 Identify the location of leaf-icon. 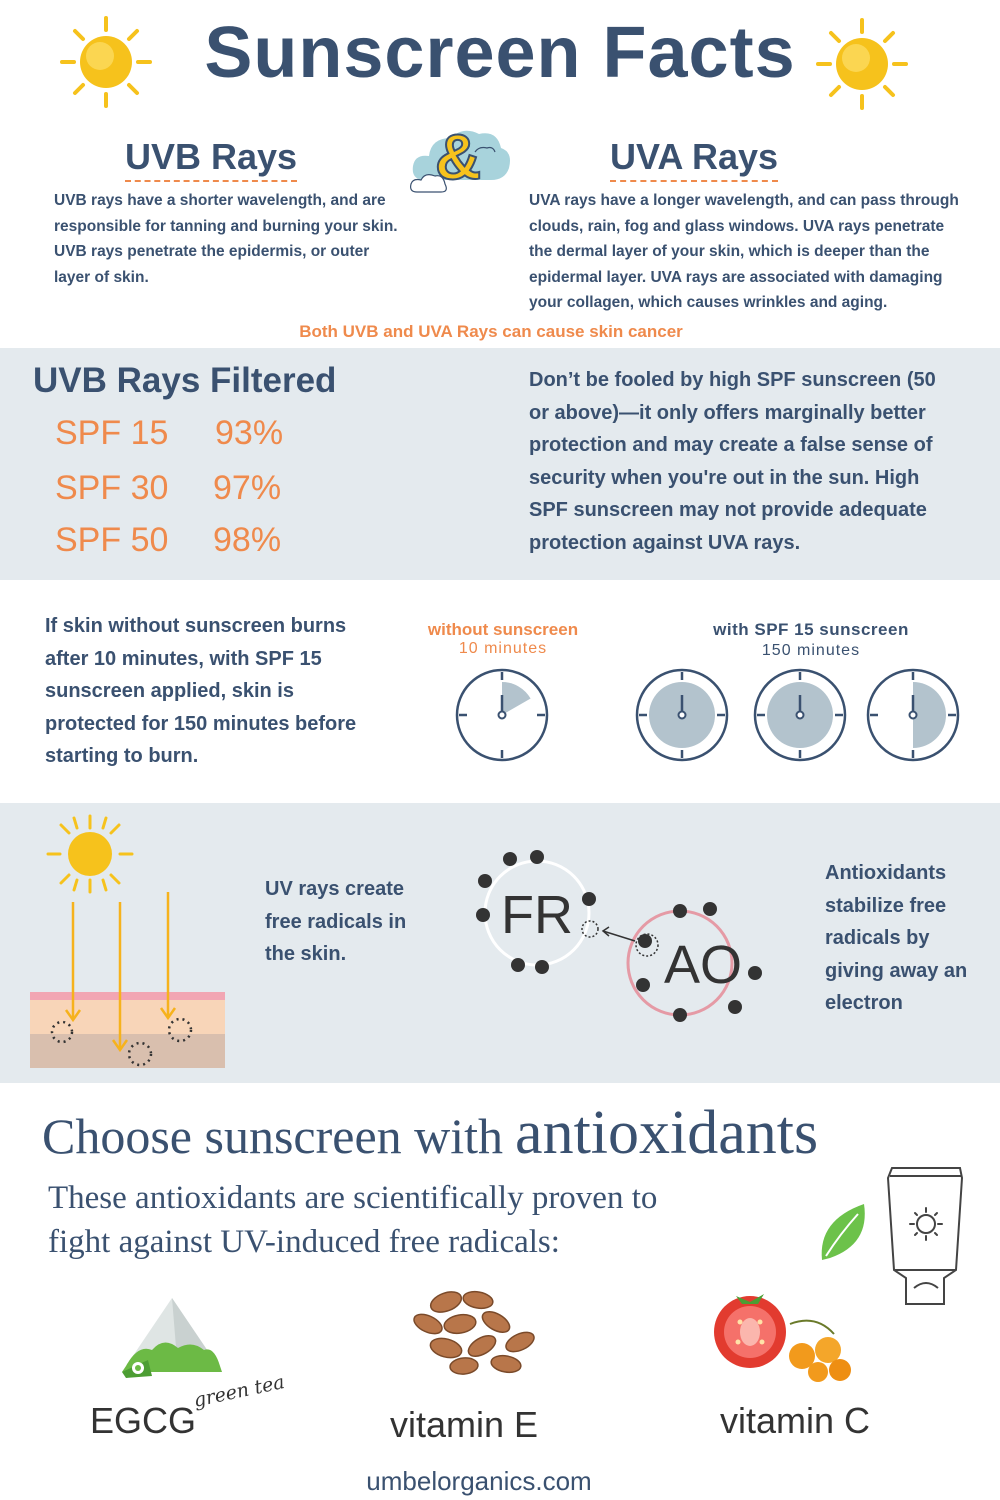
(844, 1232).